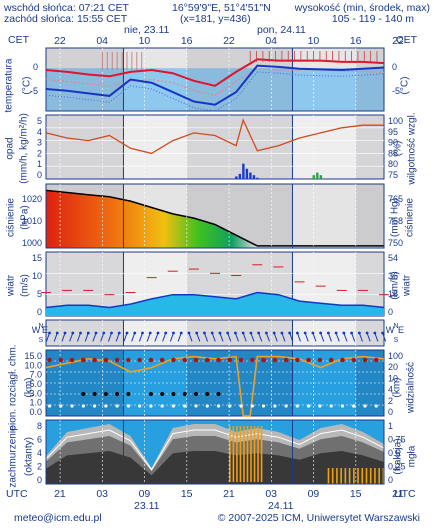  I want to click on temp-tick-left: 0, so click(35, 67).